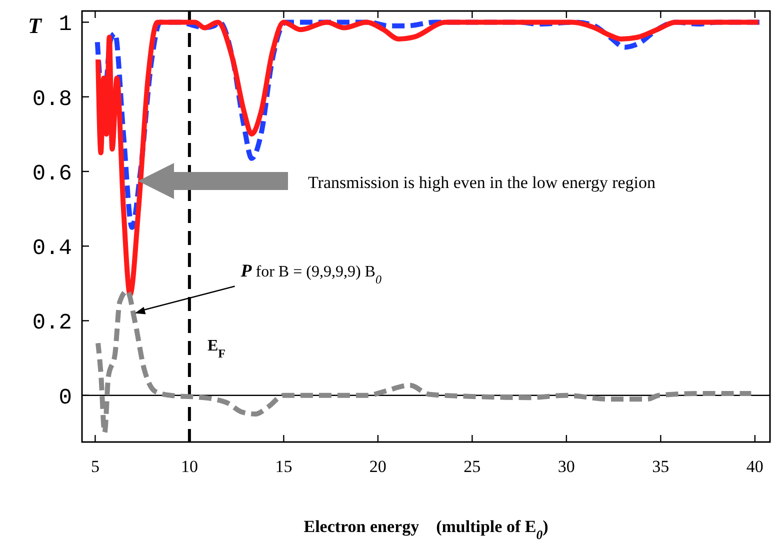 The width and height of the screenshot is (773, 544). What do you see at coordinates (52, 99) in the screenshot?
I see `y-tick-label: 0.8` at bounding box center [52, 99].